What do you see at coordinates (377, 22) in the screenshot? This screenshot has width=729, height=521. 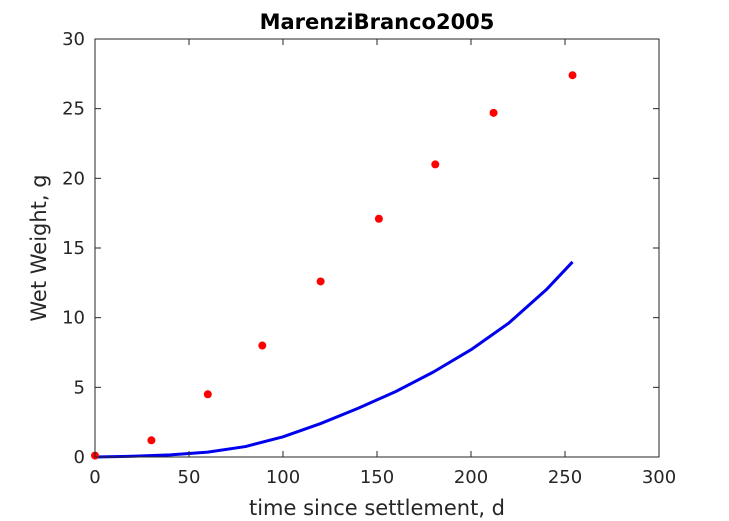 I see `chart-title: MarenziBranco2005` at bounding box center [377, 22].